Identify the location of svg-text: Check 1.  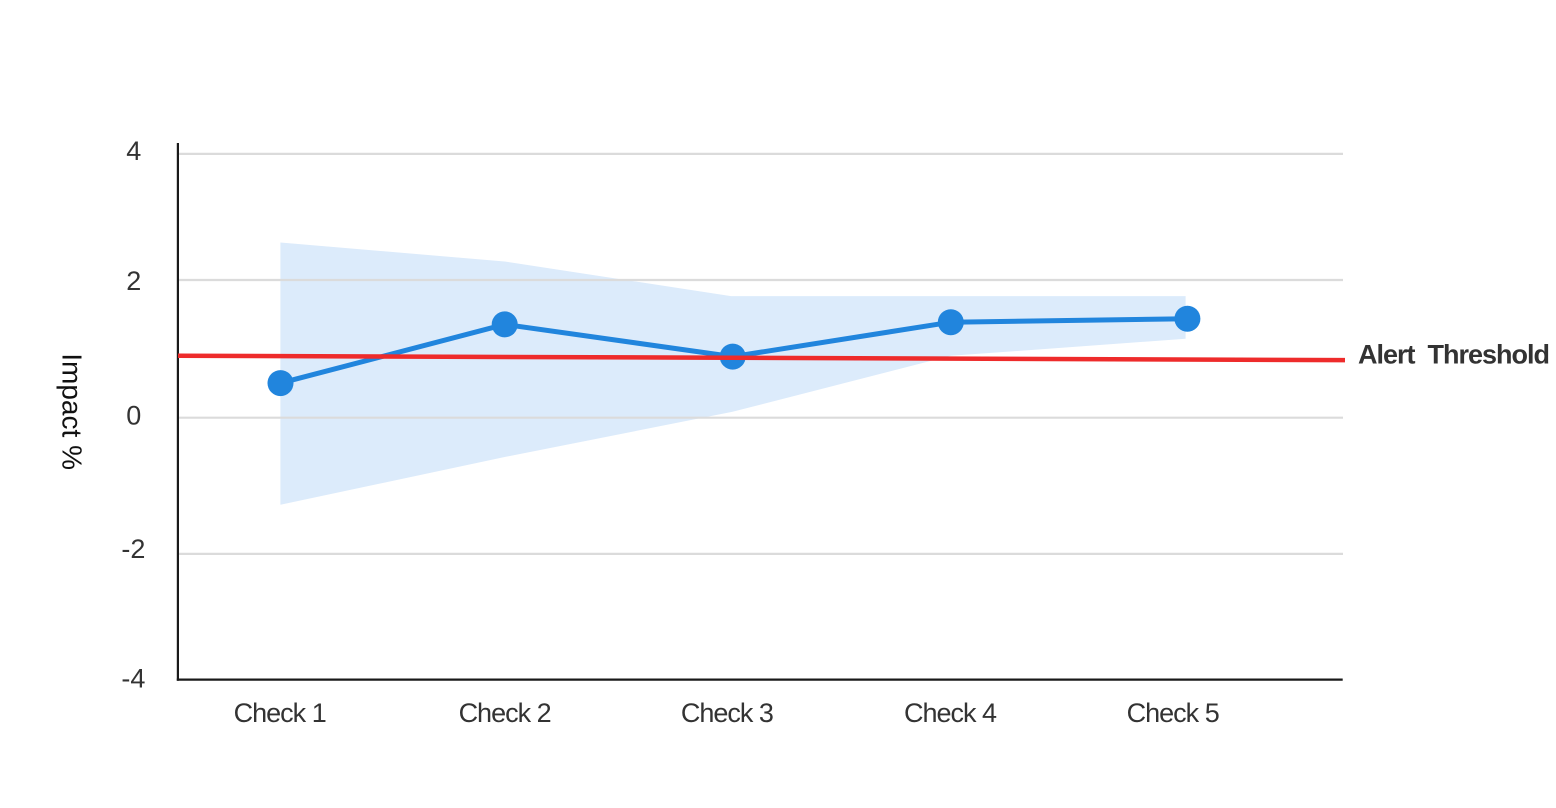
(280, 713).